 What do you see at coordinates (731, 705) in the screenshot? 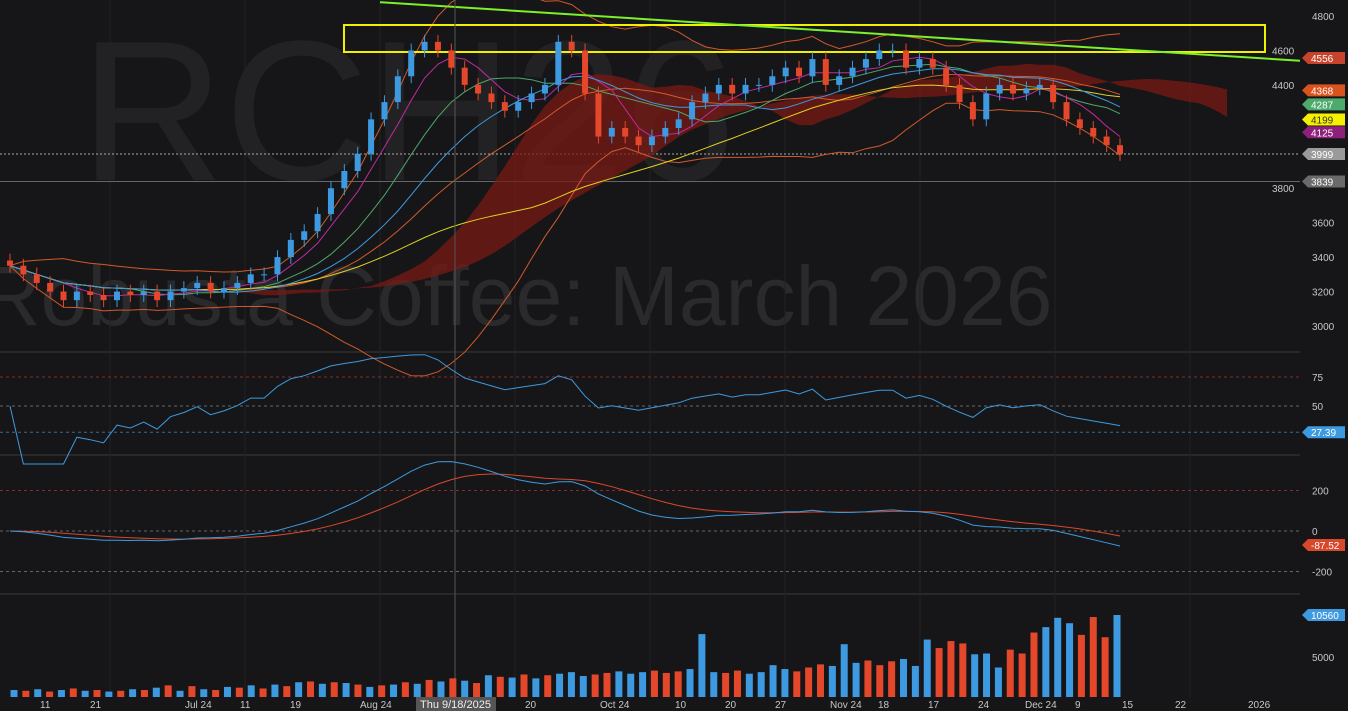
I see `x-tick: 20` at bounding box center [731, 705].